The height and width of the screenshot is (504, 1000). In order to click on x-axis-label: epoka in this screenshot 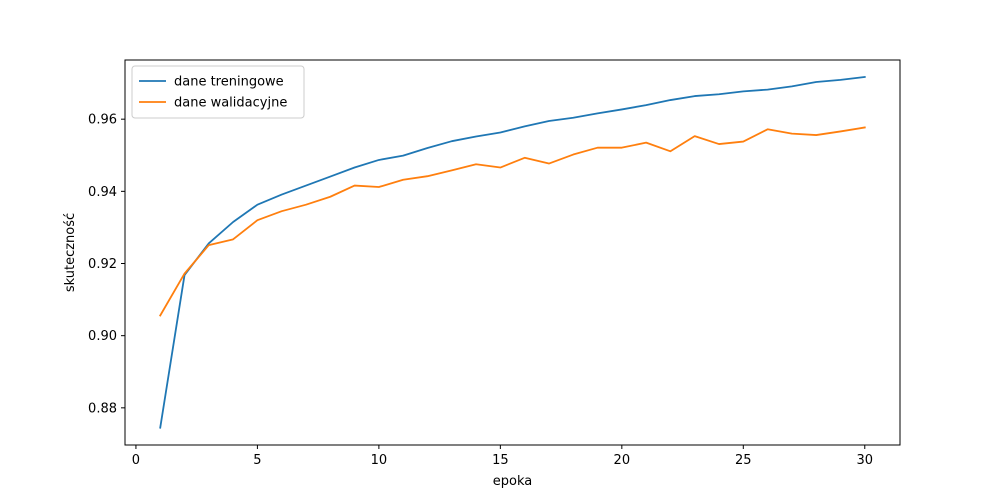, I will do `click(512, 481)`.